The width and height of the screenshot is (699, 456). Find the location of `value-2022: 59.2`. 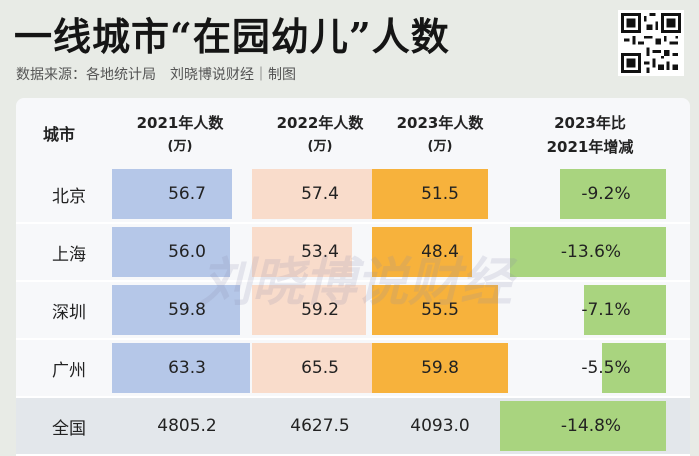

value-2022: 59.2 is located at coordinates (320, 310).